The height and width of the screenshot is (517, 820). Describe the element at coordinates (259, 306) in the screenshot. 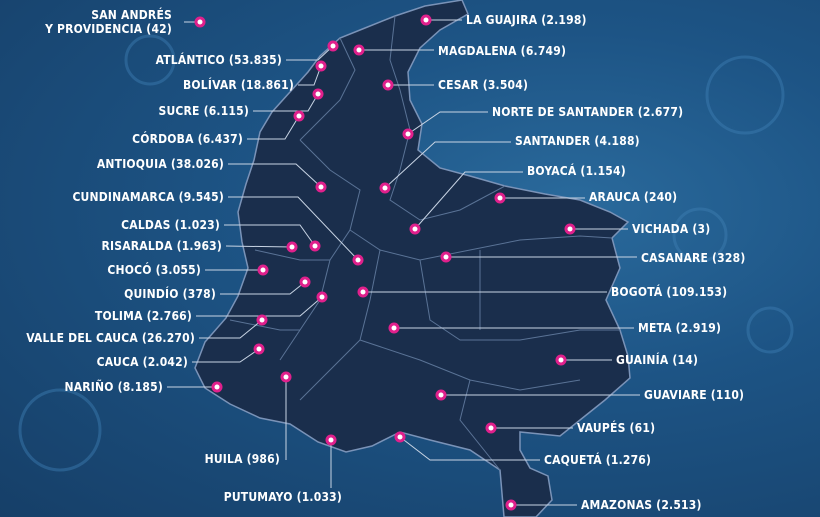

I see `leader-line-tolima` at that location.